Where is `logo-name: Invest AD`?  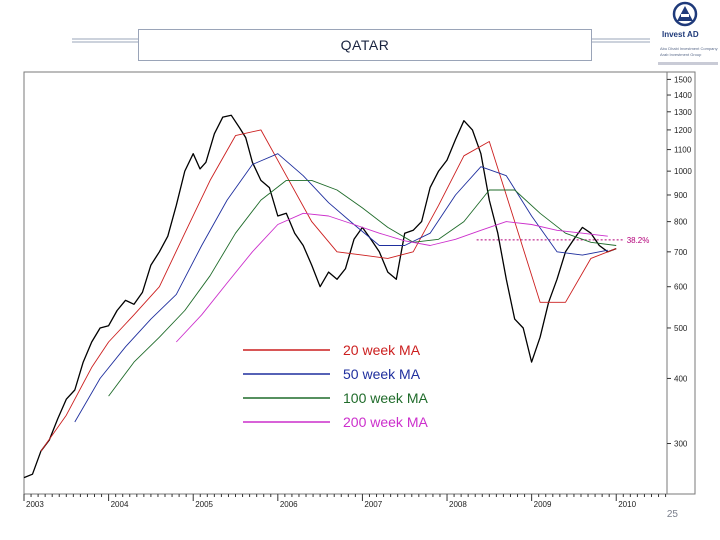
logo-name: Invest AD is located at coordinates (680, 34).